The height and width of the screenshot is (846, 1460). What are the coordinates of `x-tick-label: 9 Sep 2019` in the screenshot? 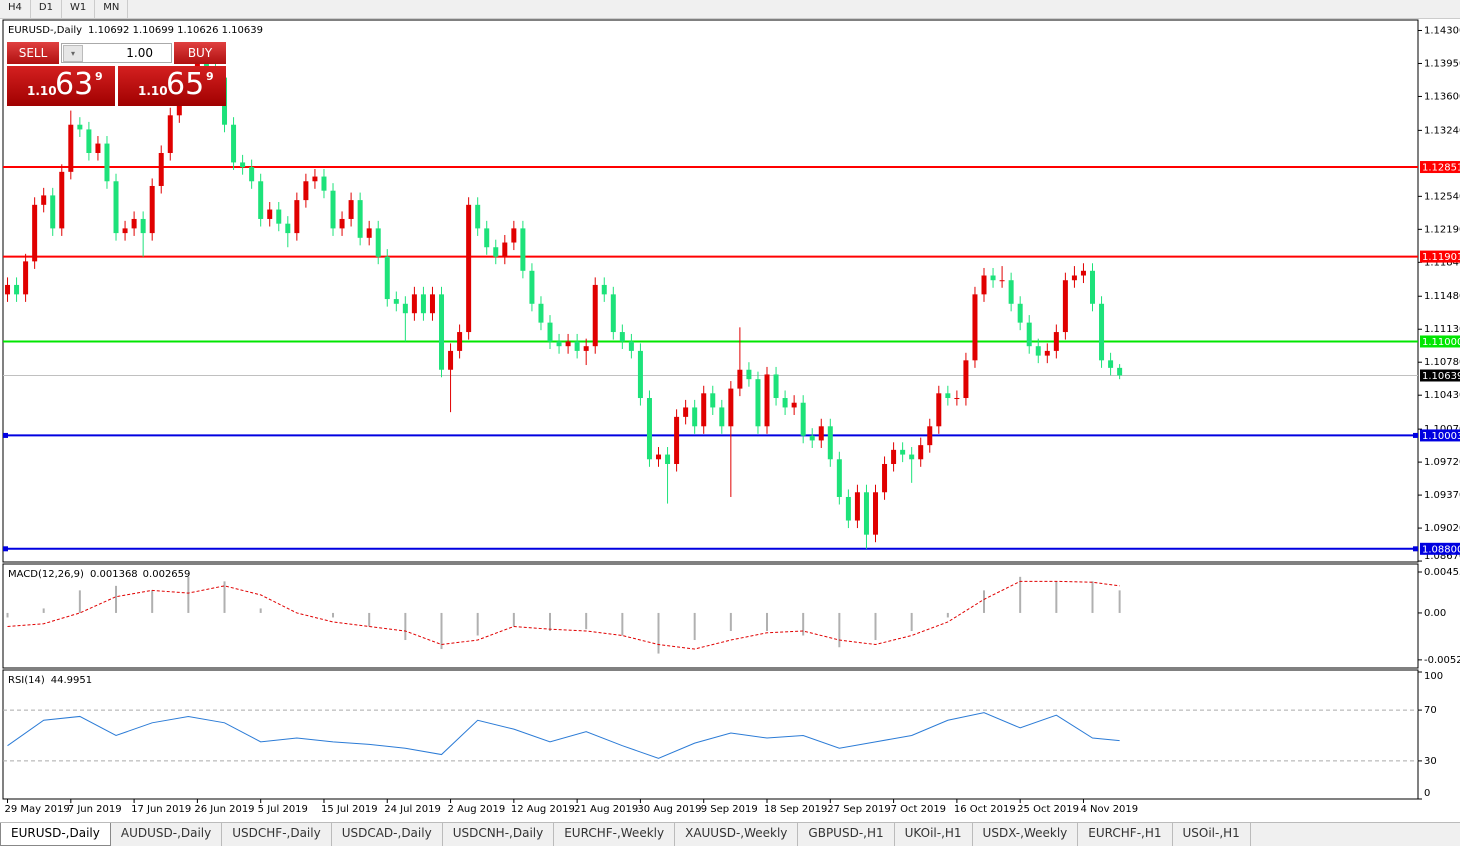 It's located at (729, 809).